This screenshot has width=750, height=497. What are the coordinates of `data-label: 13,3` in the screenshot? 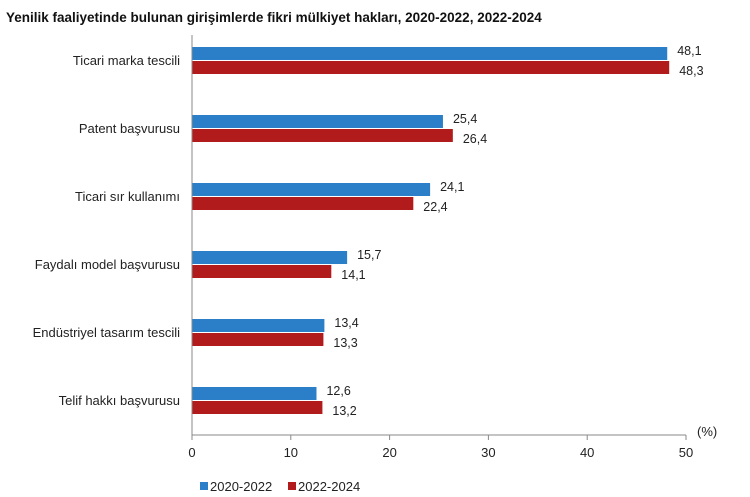 It's located at (345, 343).